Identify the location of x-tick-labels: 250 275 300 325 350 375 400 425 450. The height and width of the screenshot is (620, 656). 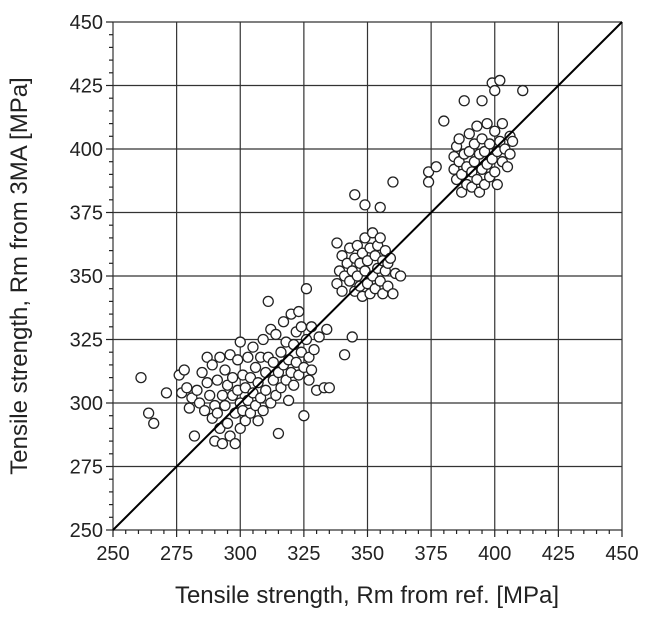
(367, 554).